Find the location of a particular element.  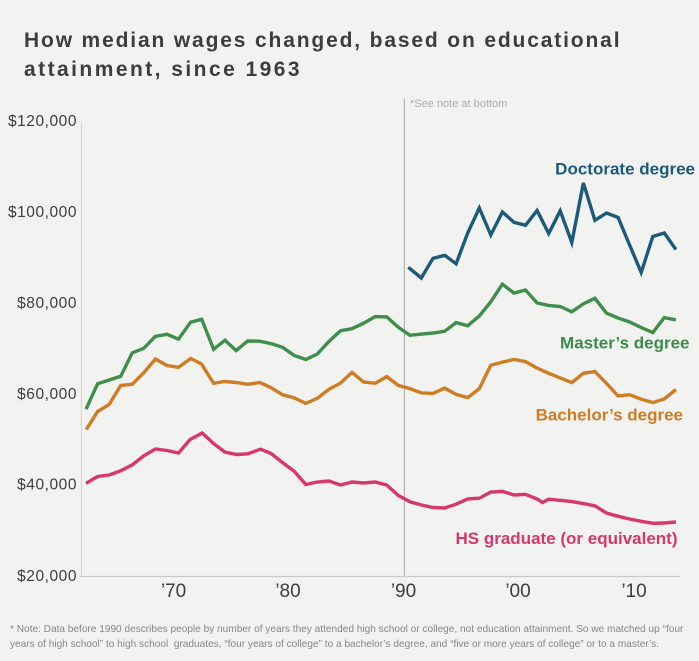

svg-text: $60,000 is located at coordinates (47, 394).